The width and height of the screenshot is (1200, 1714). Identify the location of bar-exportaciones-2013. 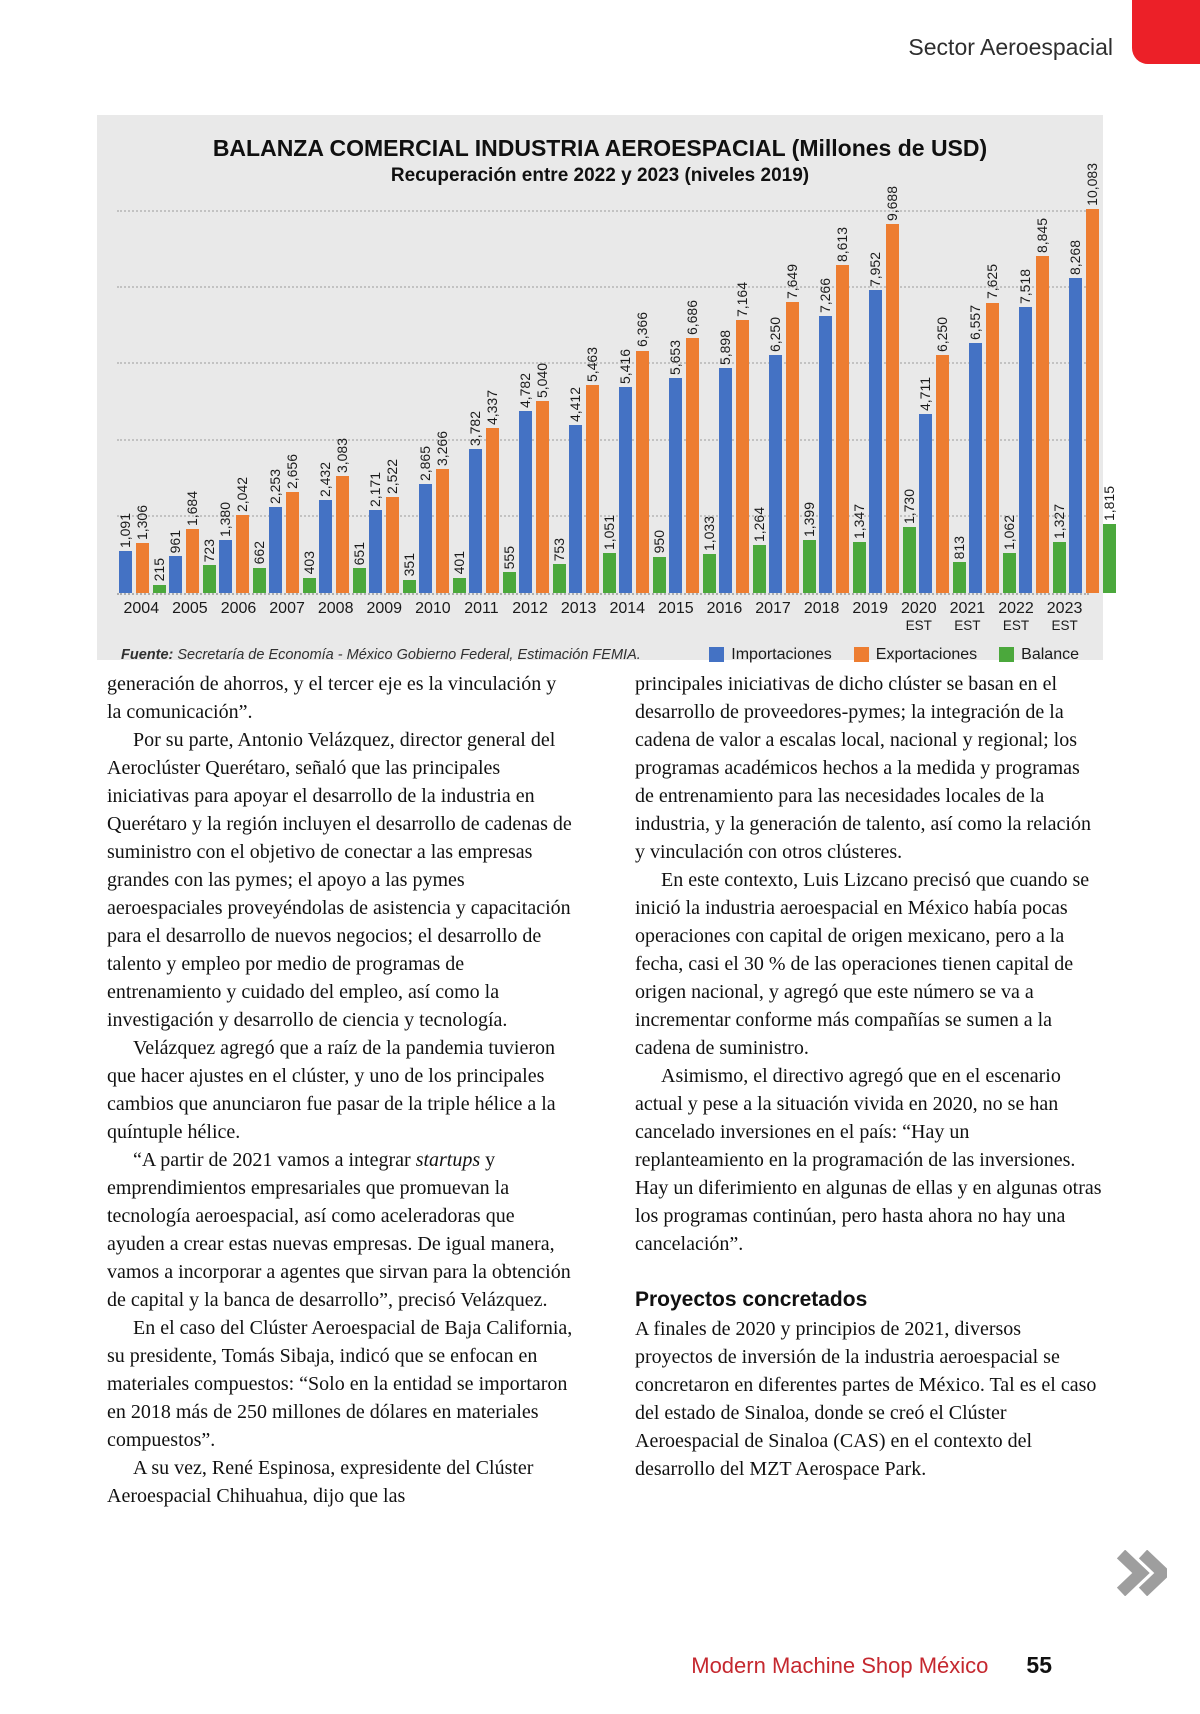
(592, 488).